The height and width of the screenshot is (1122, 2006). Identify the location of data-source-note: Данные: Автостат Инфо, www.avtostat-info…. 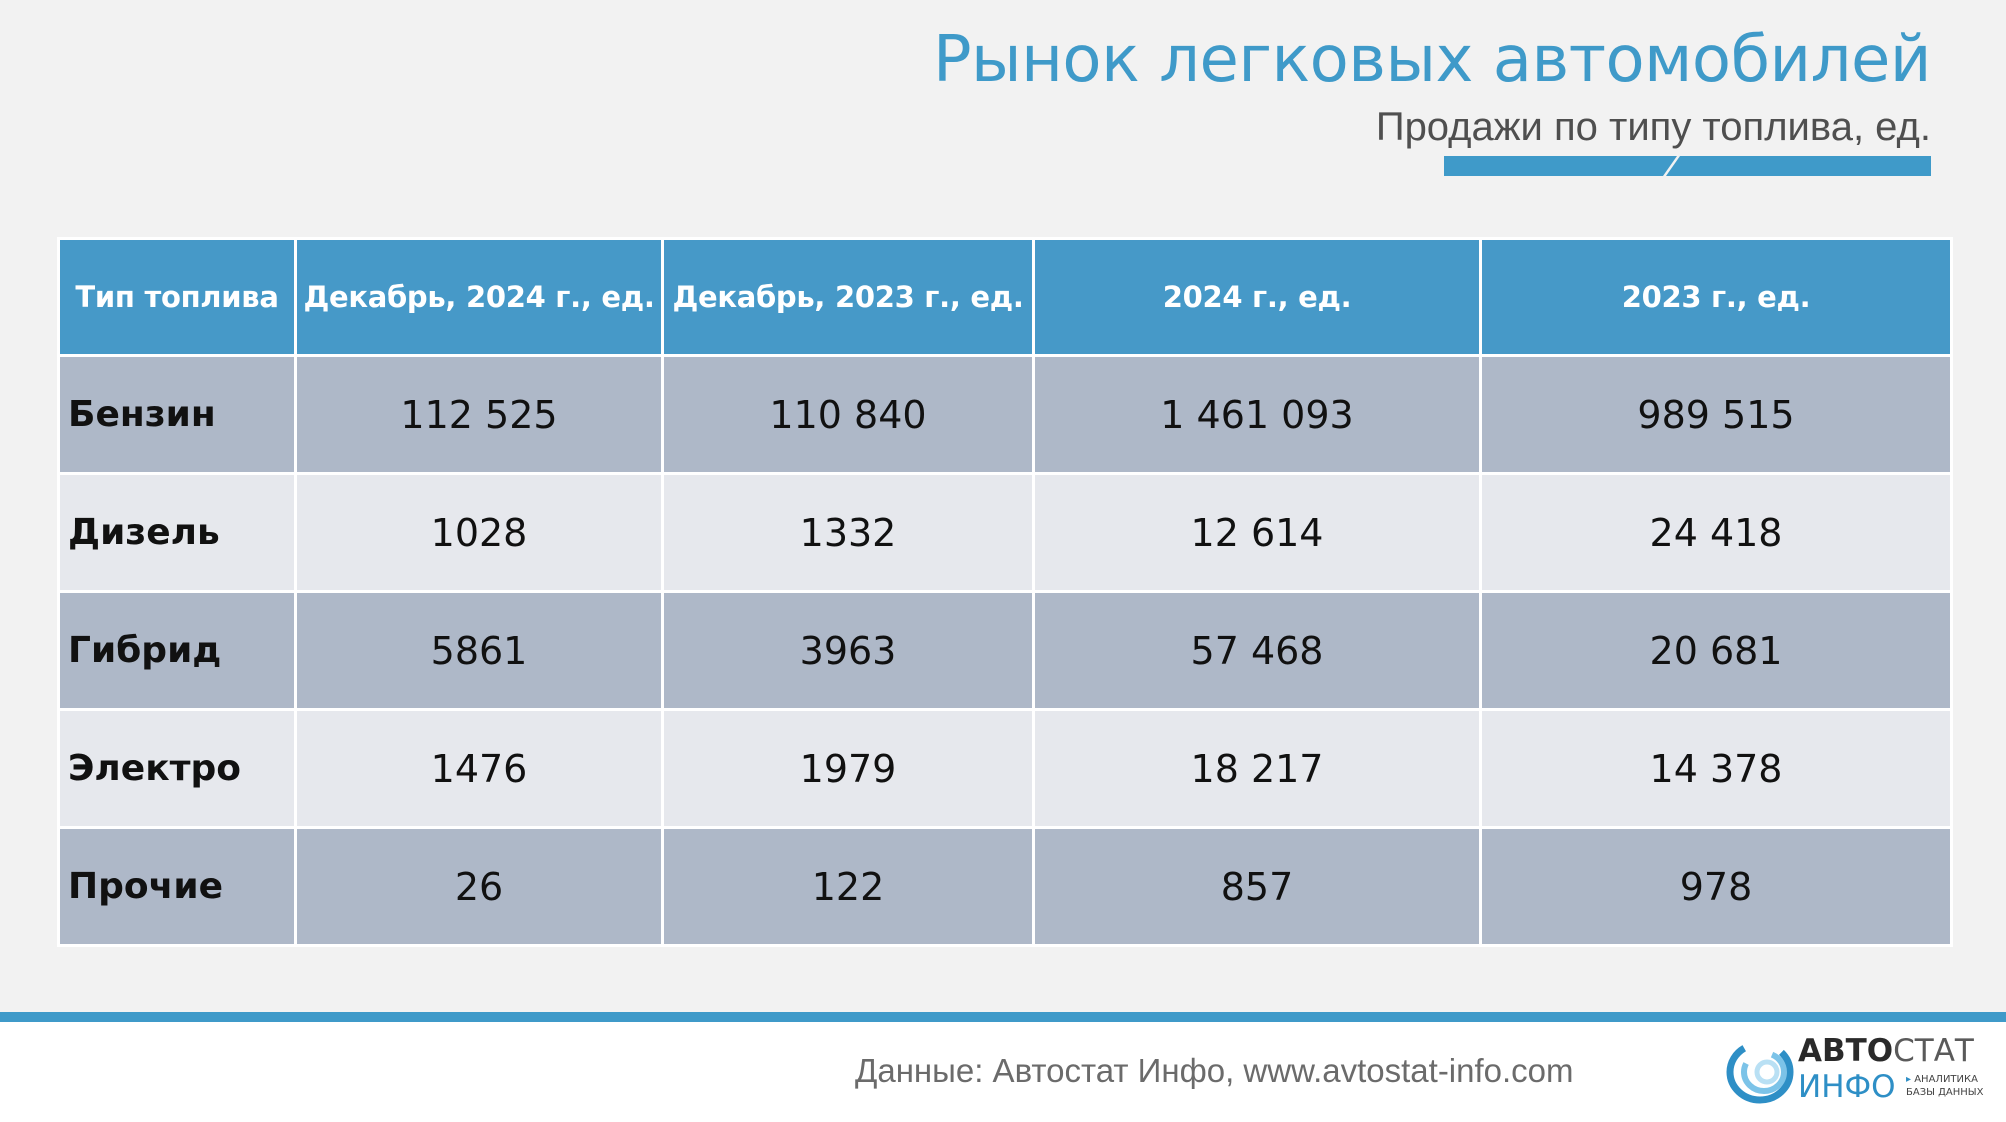
(1214, 1070).